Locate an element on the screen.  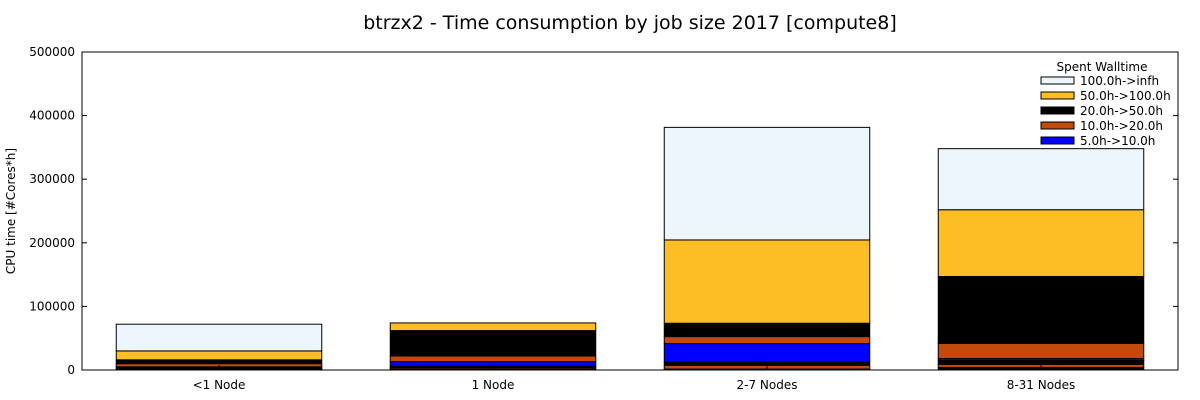
legend-label: 10.0h->20.0h is located at coordinates (1121, 126).